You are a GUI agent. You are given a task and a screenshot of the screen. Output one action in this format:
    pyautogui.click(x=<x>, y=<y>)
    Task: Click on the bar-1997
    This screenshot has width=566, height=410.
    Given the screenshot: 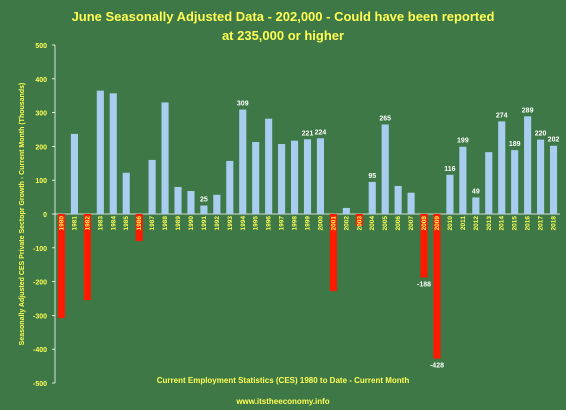 What is the action you would take?
    pyautogui.click(x=282, y=179)
    